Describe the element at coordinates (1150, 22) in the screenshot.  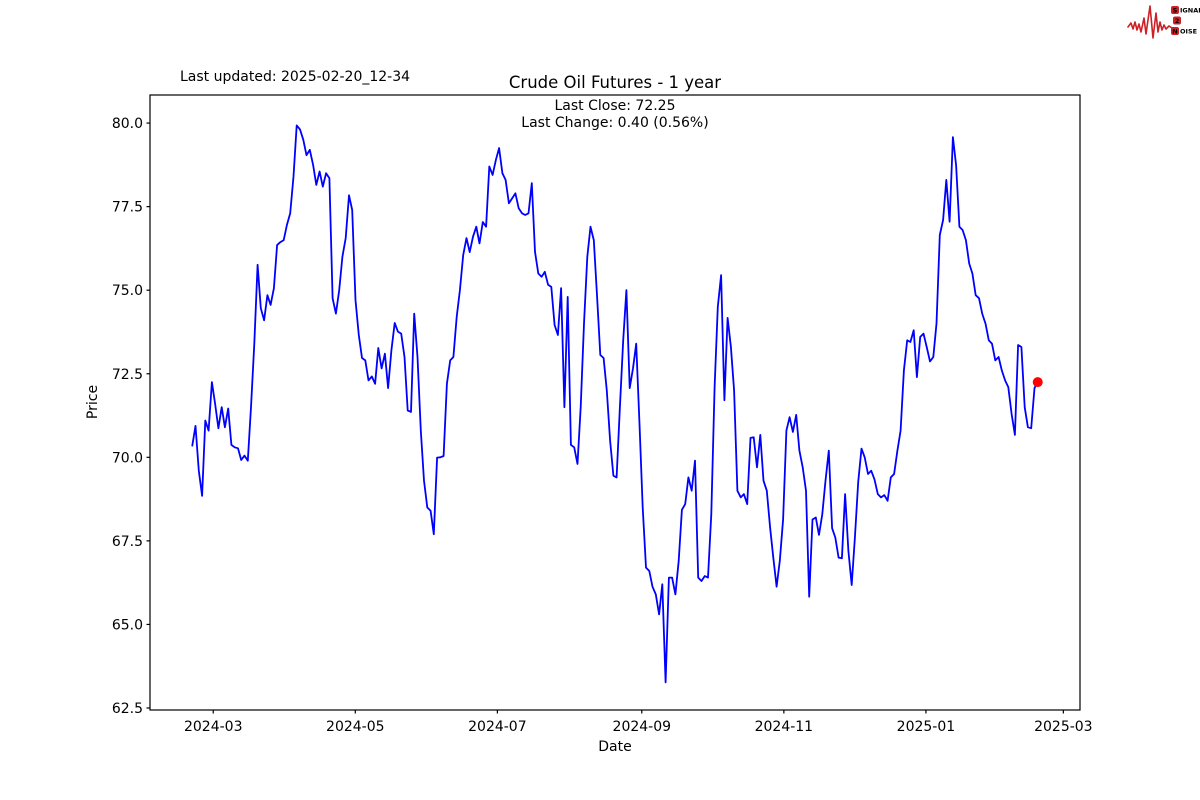
I see `ekg-waveform-icon` at that location.